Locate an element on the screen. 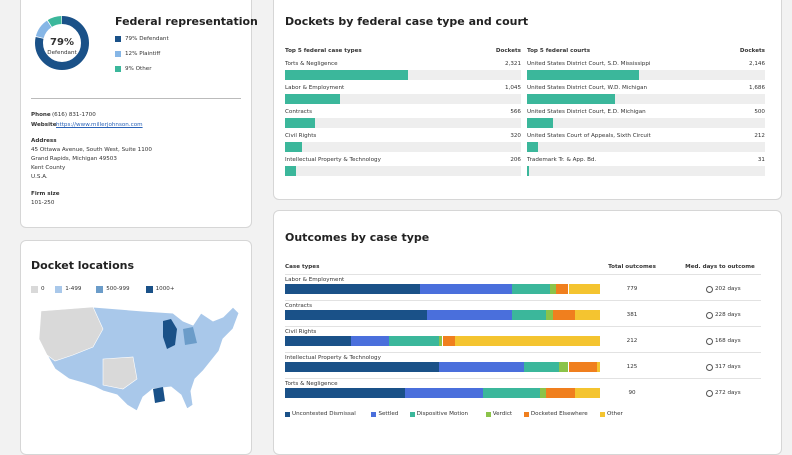 The height and width of the screenshot is (455, 792). total-outcomes: 212 is located at coordinates (632, 341).